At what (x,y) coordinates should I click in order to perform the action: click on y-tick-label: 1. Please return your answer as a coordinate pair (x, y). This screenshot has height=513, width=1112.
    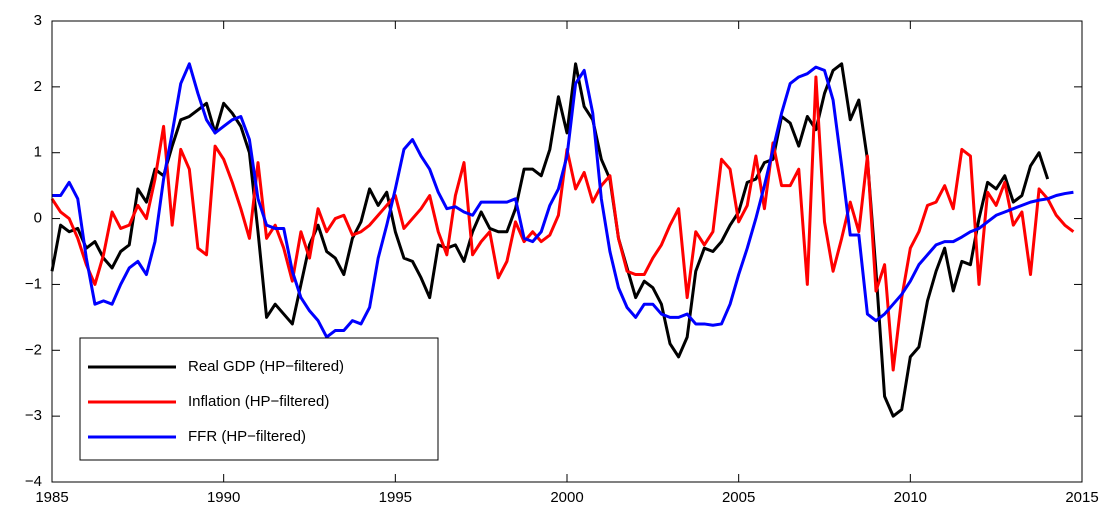
    Looking at the image, I should click on (38, 152).